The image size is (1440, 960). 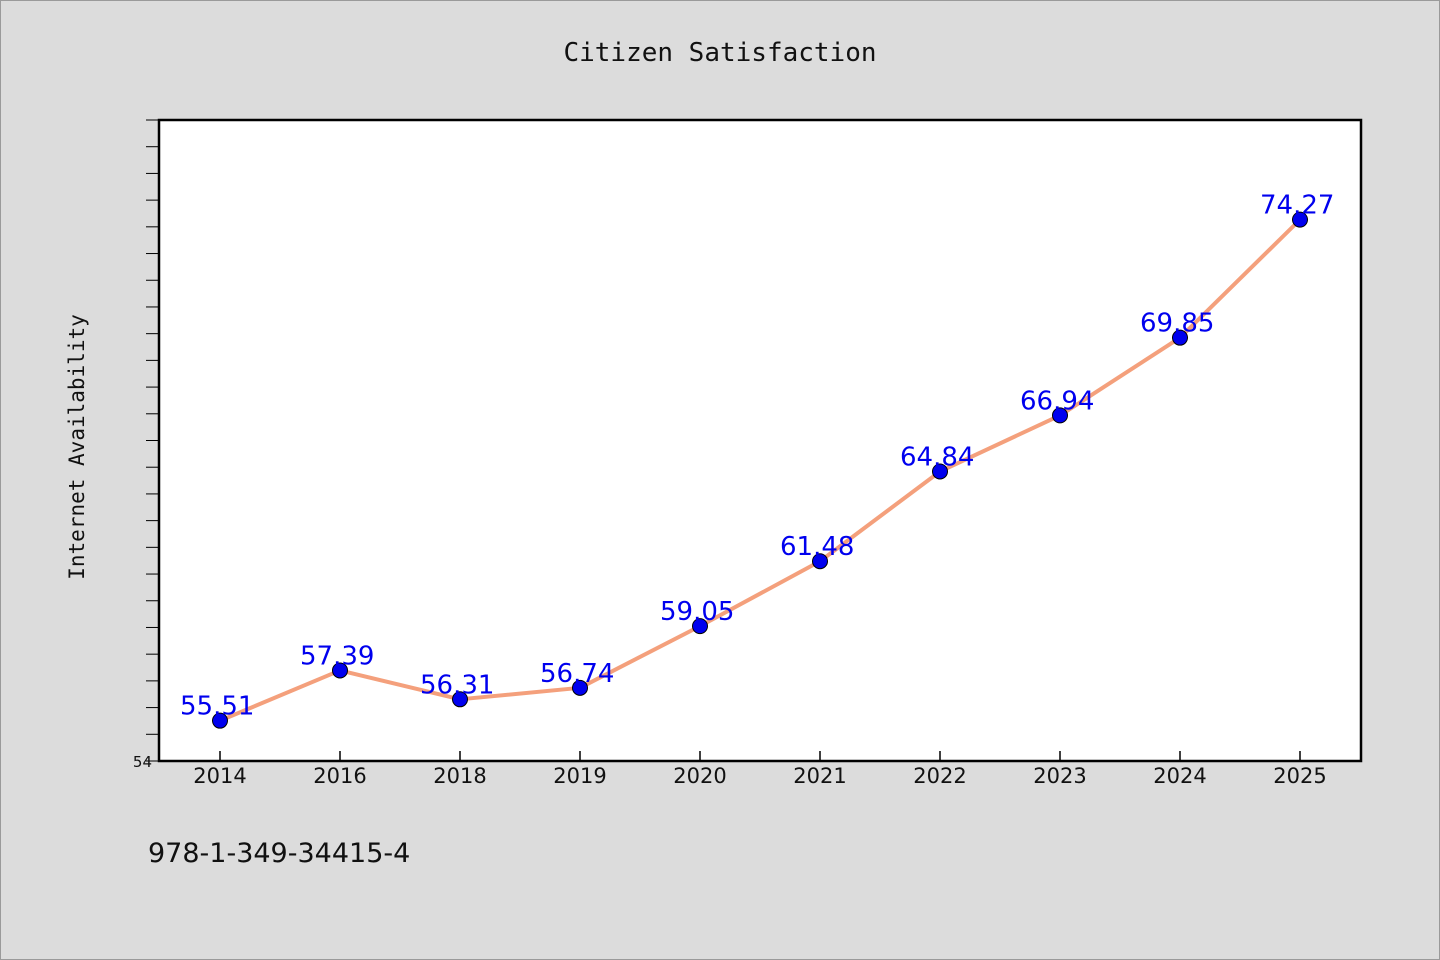 What do you see at coordinates (217, 707) in the screenshot?
I see `data-label: 55.51` at bounding box center [217, 707].